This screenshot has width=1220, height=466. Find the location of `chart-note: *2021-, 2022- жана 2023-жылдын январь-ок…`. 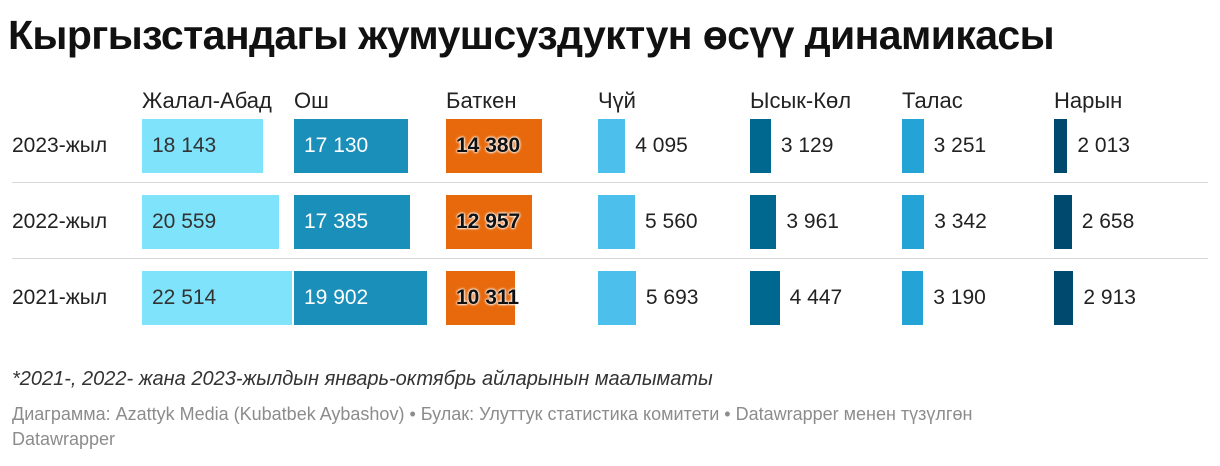

chart-note: *2021-, 2022- жана 2023-жылдын январь-ок… is located at coordinates (362, 379).